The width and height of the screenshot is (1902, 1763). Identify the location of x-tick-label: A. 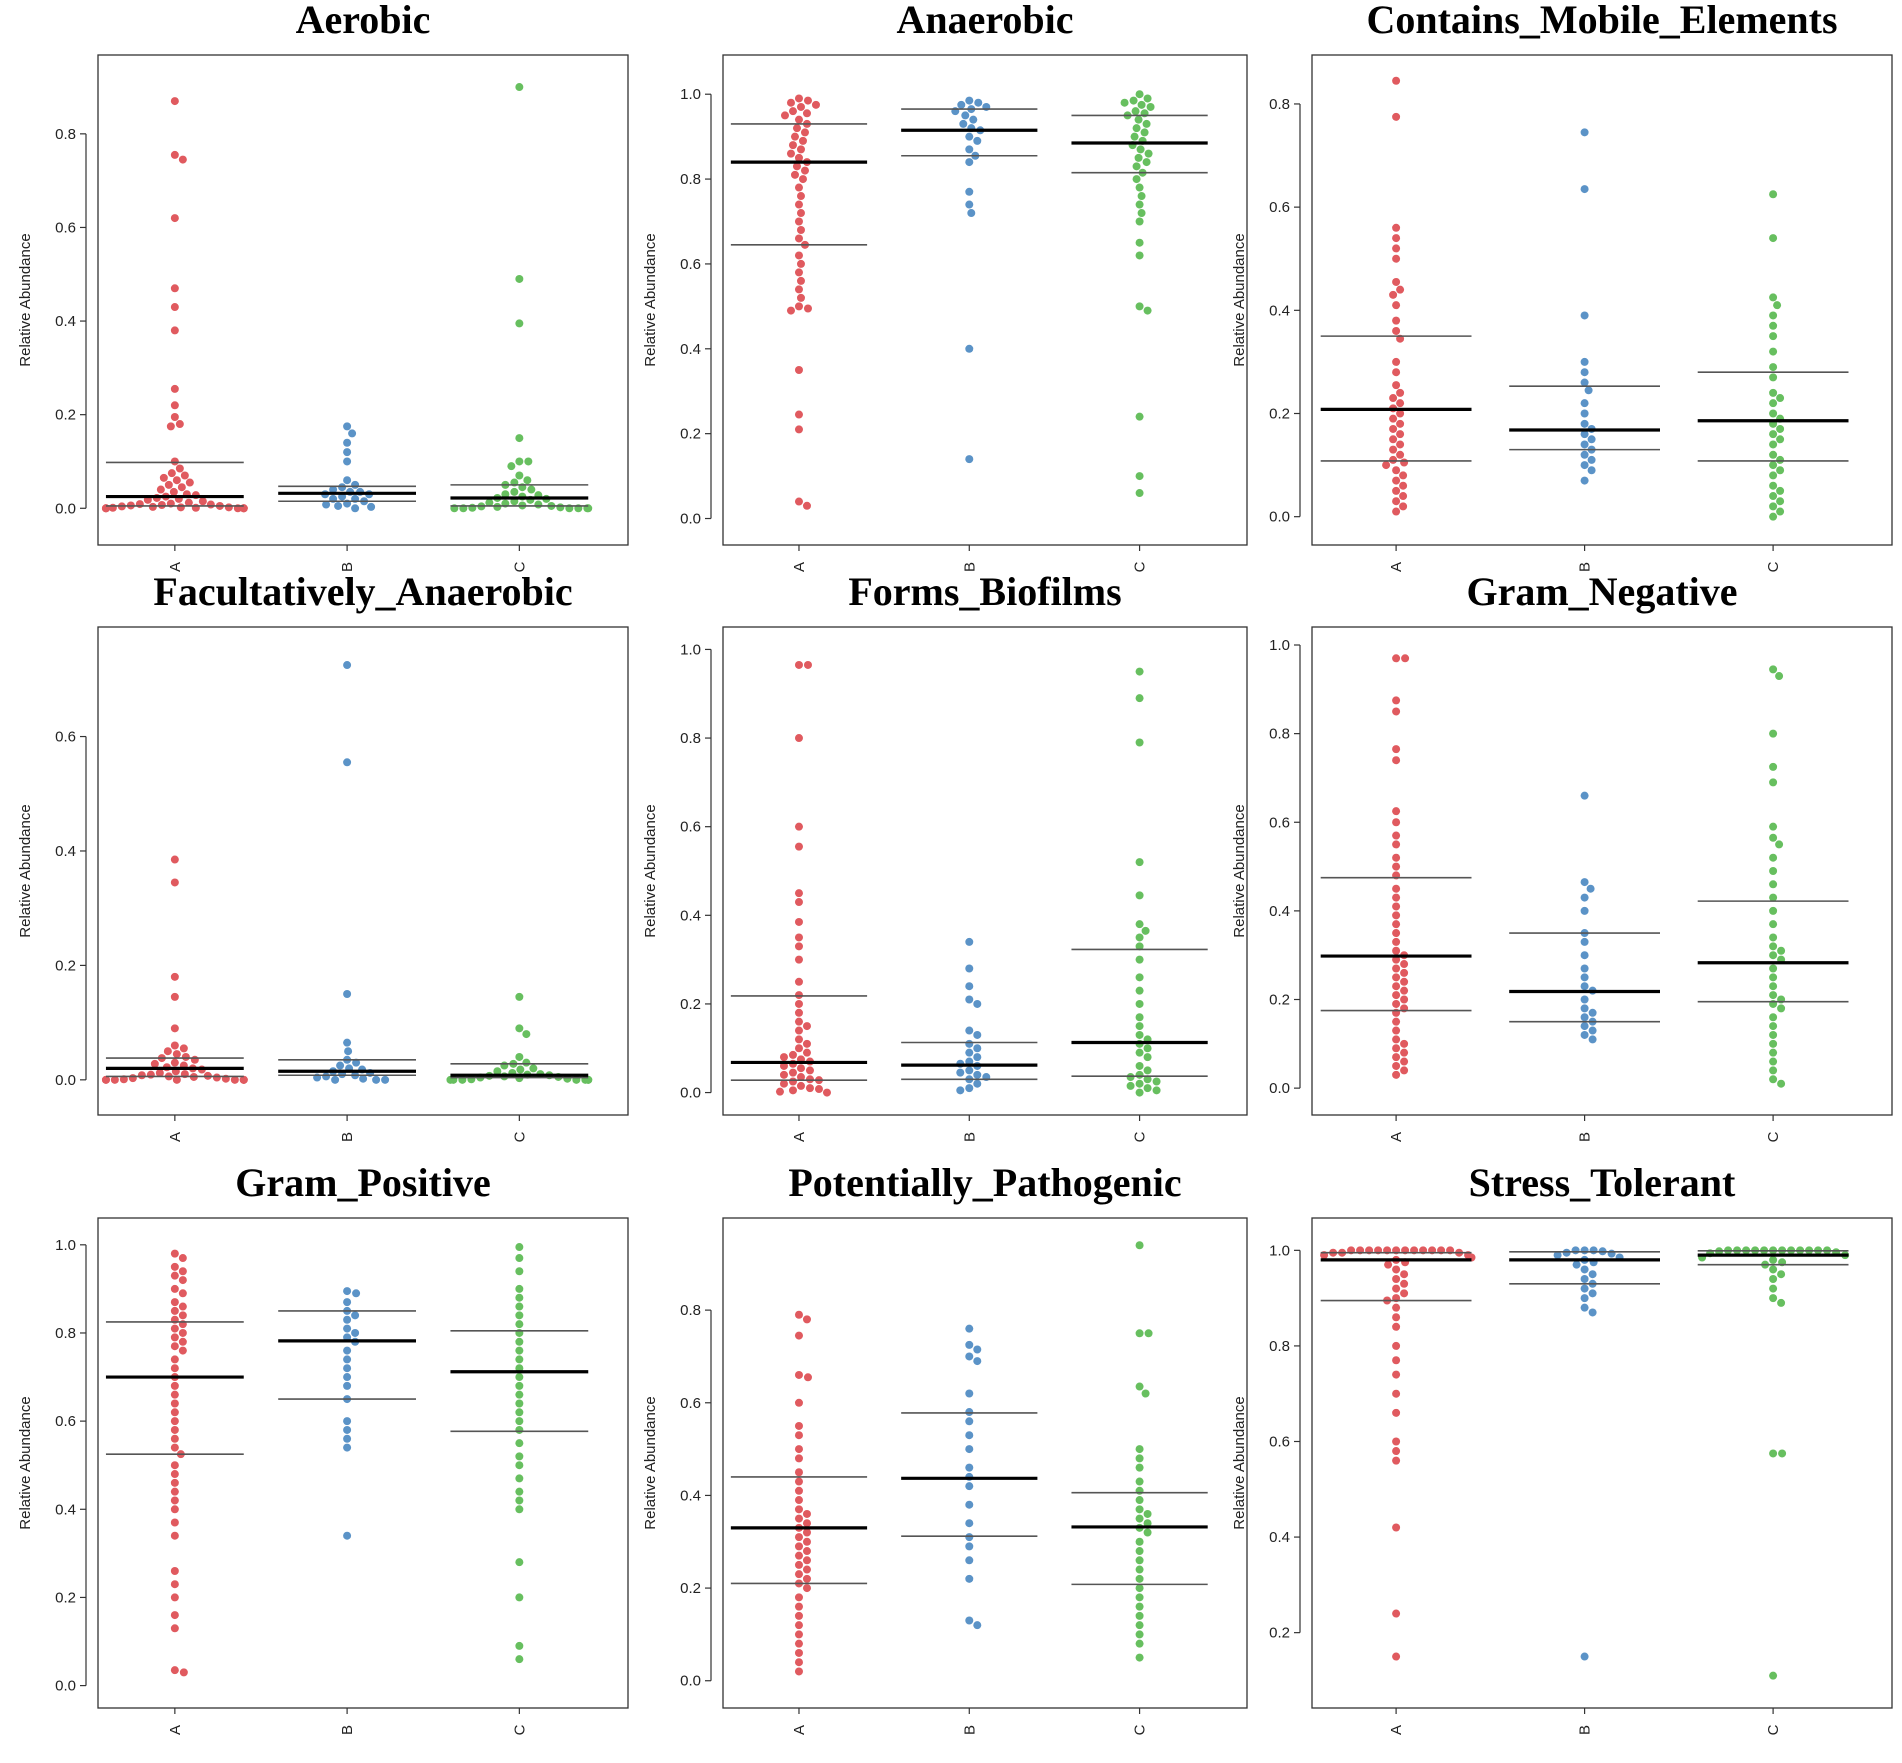
(799, 1730).